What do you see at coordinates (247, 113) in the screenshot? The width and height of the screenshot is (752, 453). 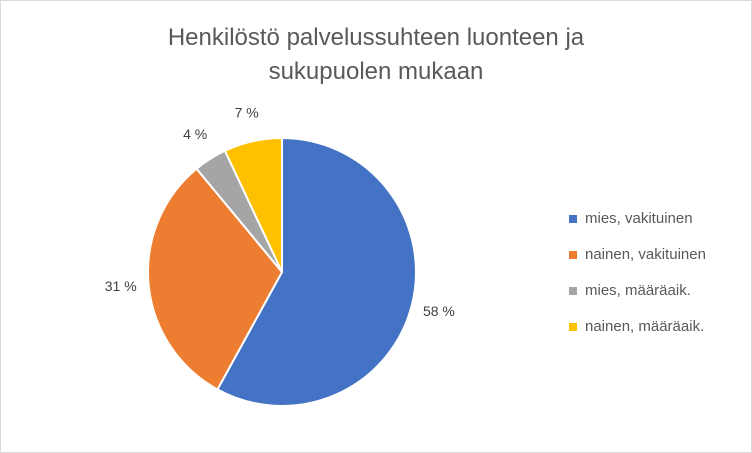 I see `data-label: 7 %` at bounding box center [247, 113].